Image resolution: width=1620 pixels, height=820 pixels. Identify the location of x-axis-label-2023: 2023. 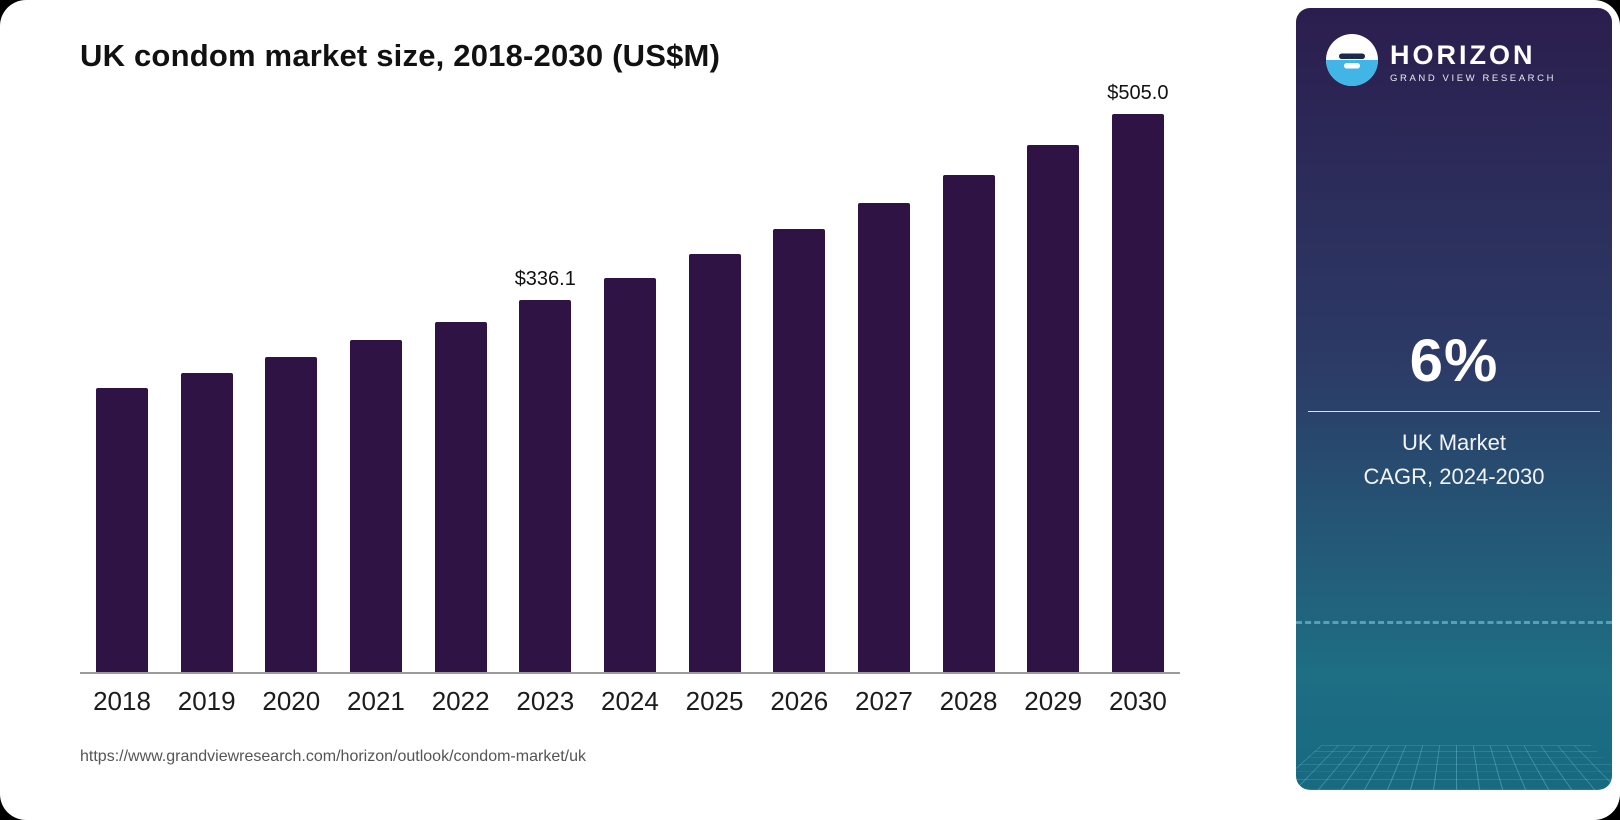
(545, 701).